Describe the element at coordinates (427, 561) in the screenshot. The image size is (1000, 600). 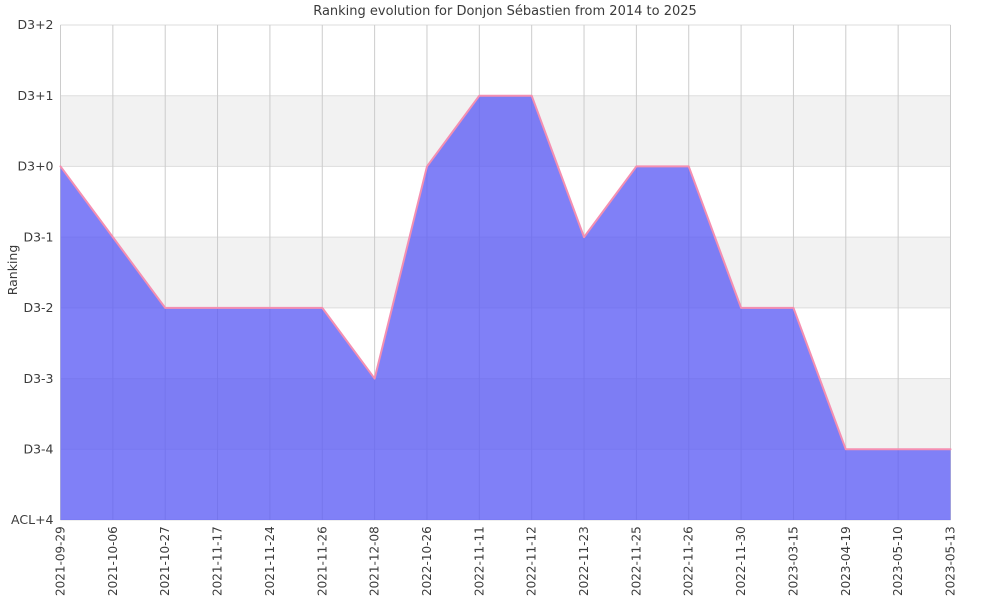
I see `x-tick-label: 2022-10-26` at that location.